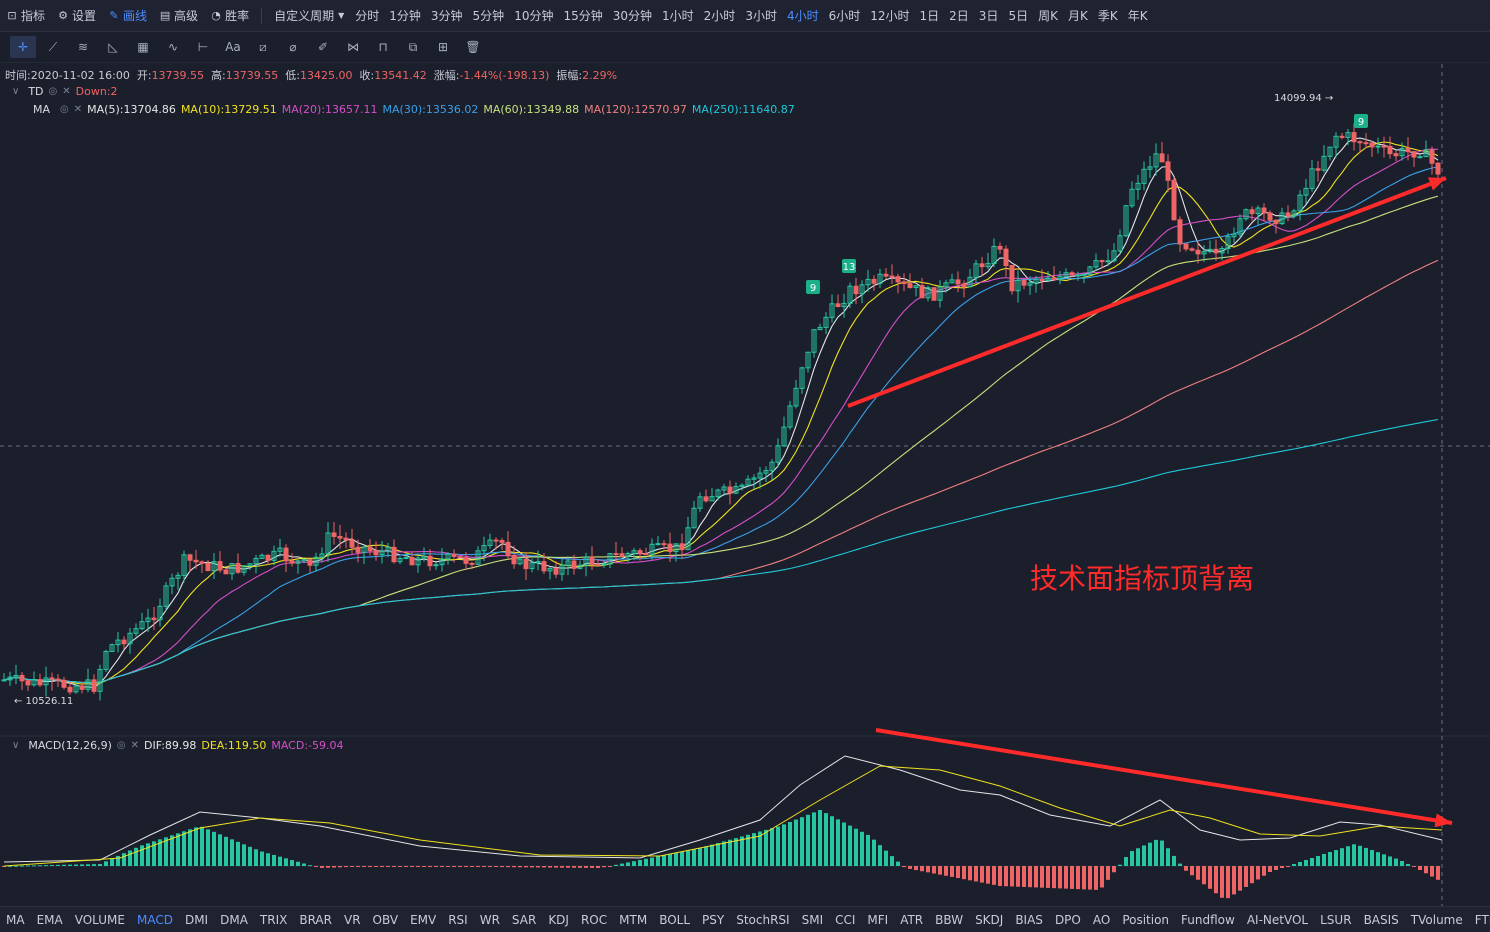  What do you see at coordinates (154, 919) in the screenshot?
I see `indicator-tab-macd: MACD` at bounding box center [154, 919].